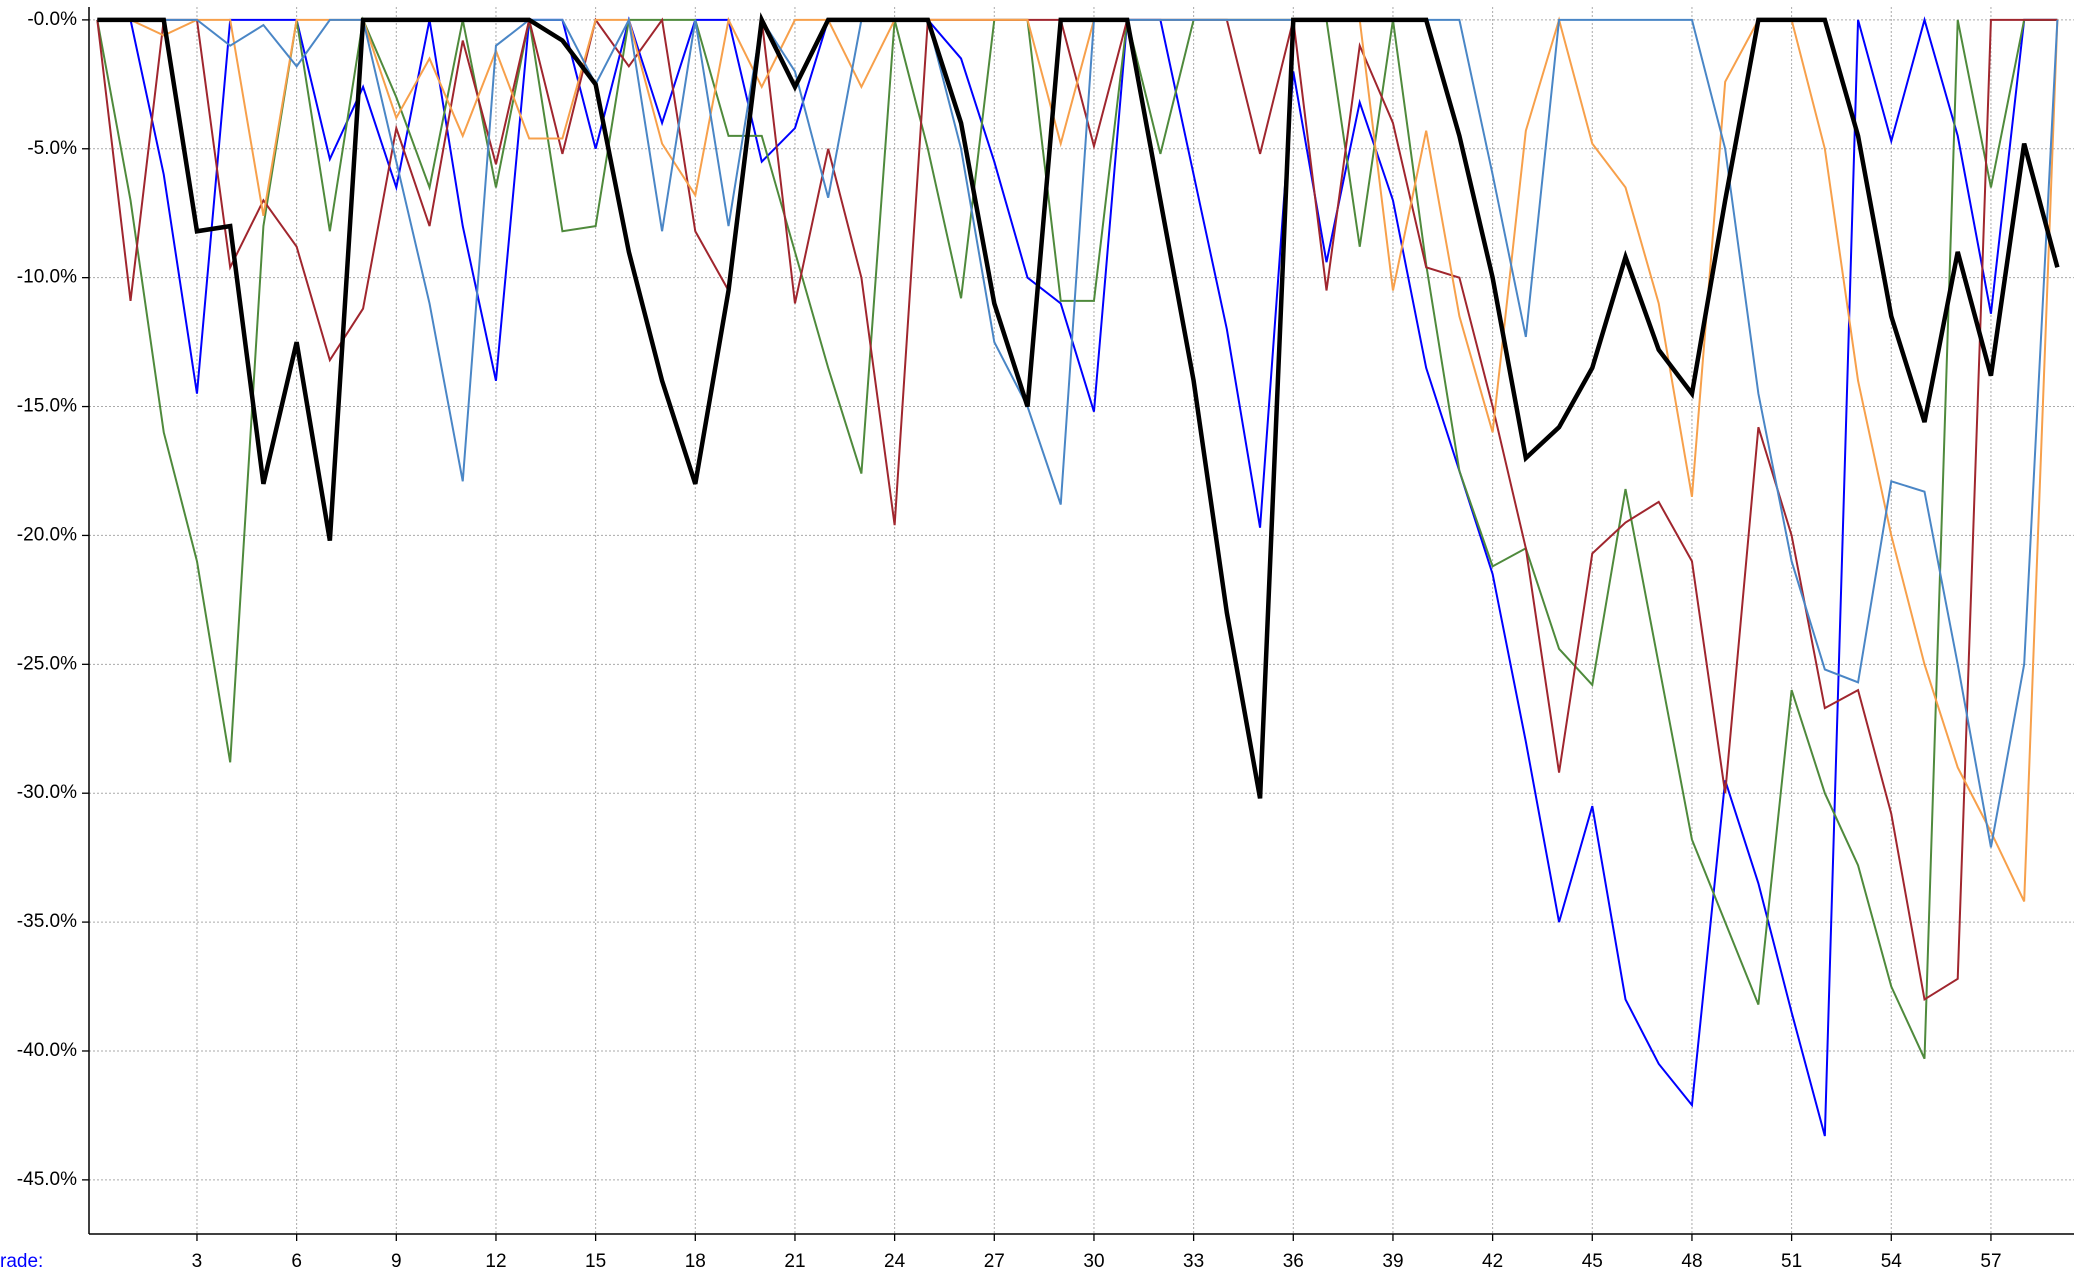 This screenshot has height=1272, width=2081. What do you see at coordinates (396, 1261) in the screenshot?
I see `x-tick-label: 9` at bounding box center [396, 1261].